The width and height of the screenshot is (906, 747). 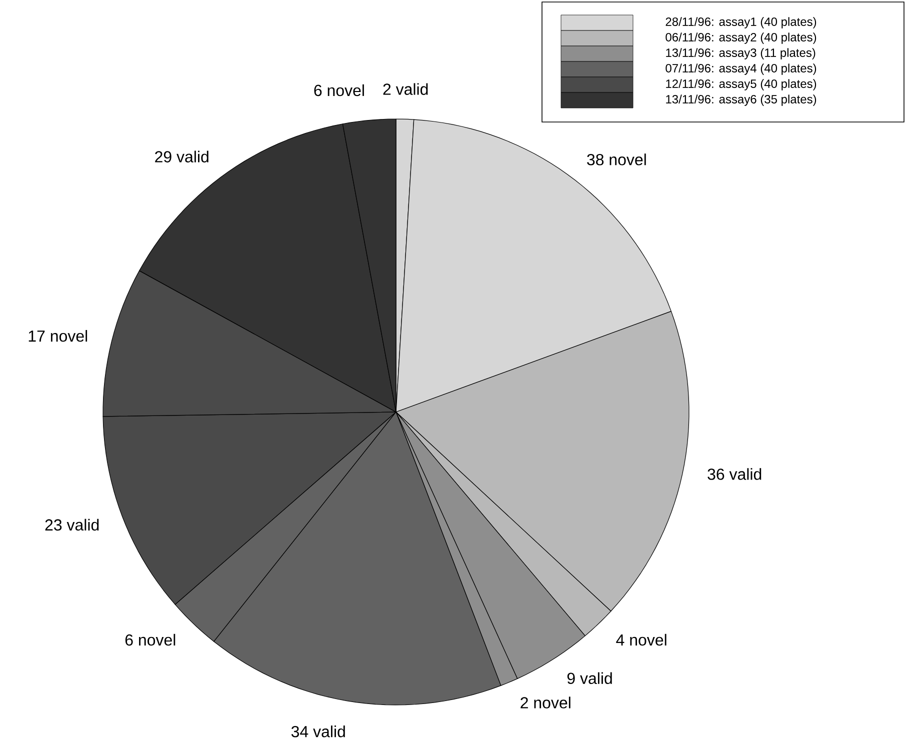 What do you see at coordinates (318, 732) in the screenshot?
I see `slice-label: 34 valid` at bounding box center [318, 732].